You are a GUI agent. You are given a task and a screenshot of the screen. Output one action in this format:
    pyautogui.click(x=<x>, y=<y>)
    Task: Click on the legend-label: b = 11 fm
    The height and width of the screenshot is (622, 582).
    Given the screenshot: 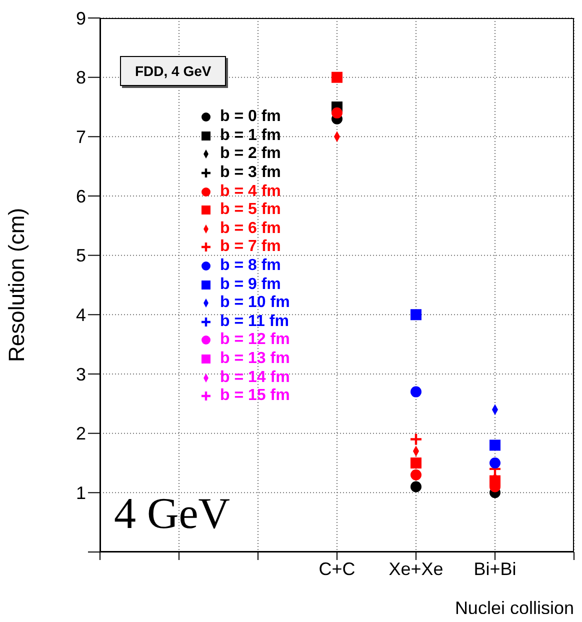 What is the action you would take?
    pyautogui.click(x=254, y=321)
    